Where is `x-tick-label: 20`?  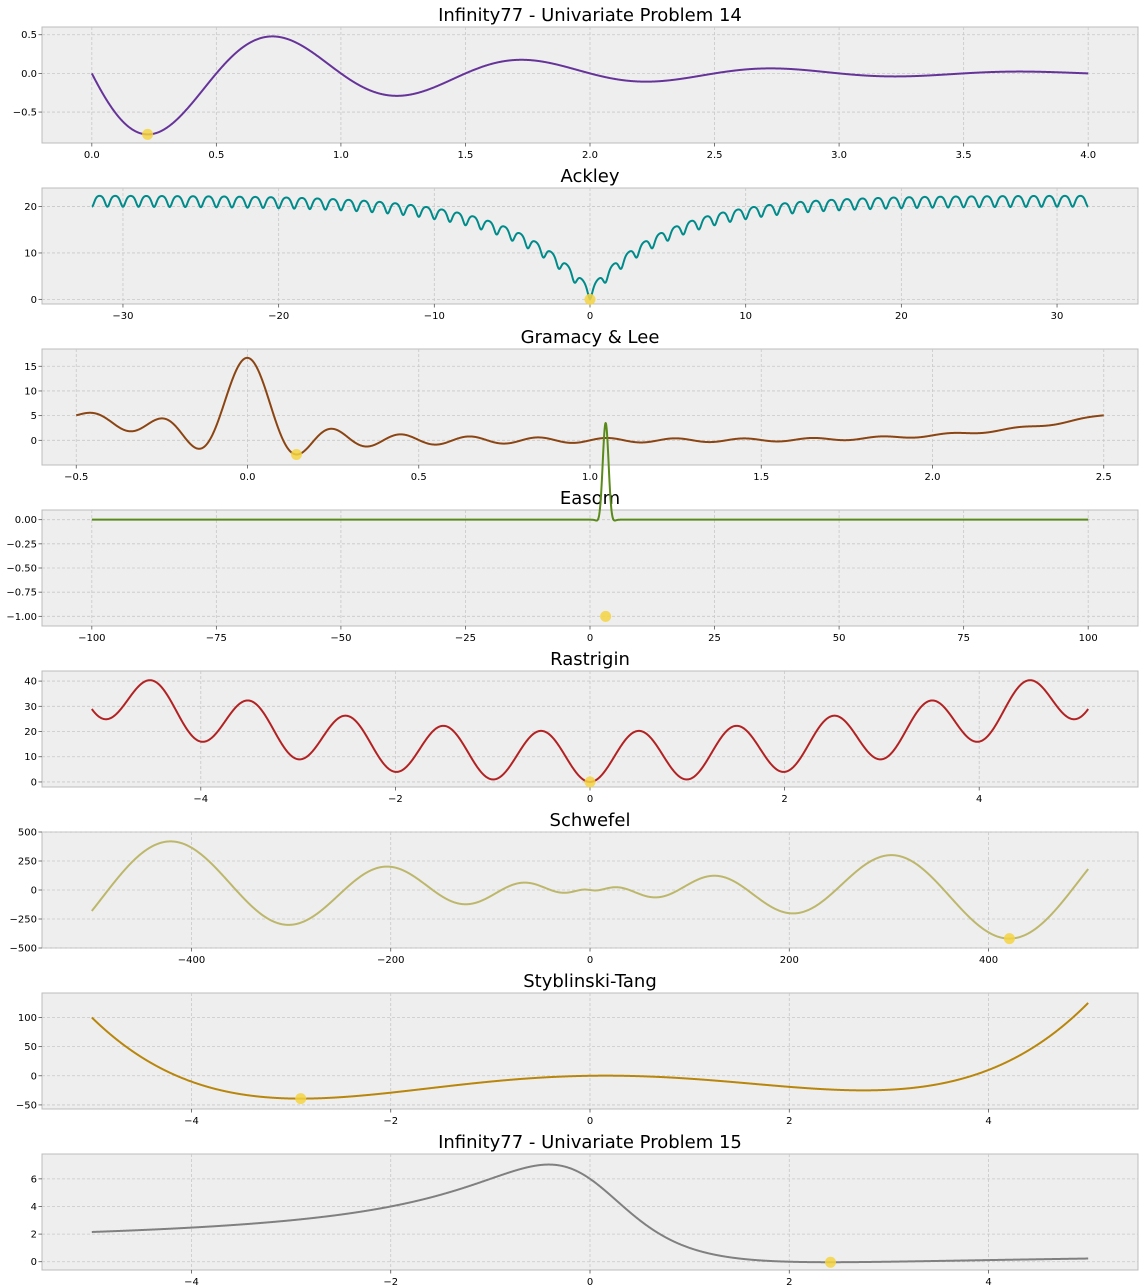
x-tick-label: 20 is located at coordinates (901, 316).